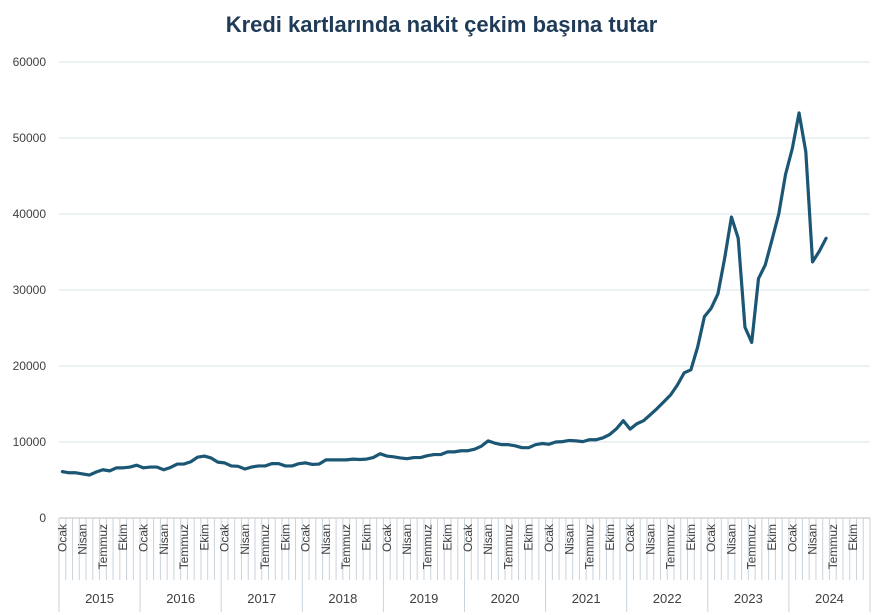 The image size is (883, 615). I want to click on y-tick-label: 40000, so click(30, 214).